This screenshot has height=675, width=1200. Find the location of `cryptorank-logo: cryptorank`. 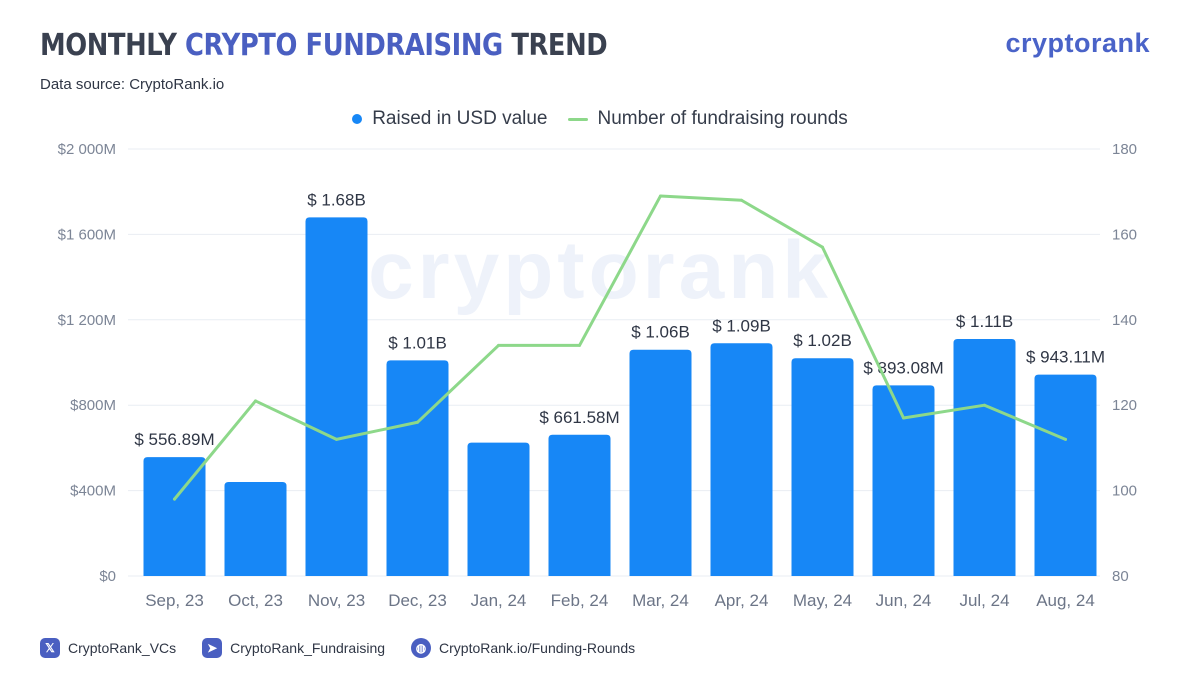

cryptorank-logo: cryptorank is located at coordinates (1077, 43).